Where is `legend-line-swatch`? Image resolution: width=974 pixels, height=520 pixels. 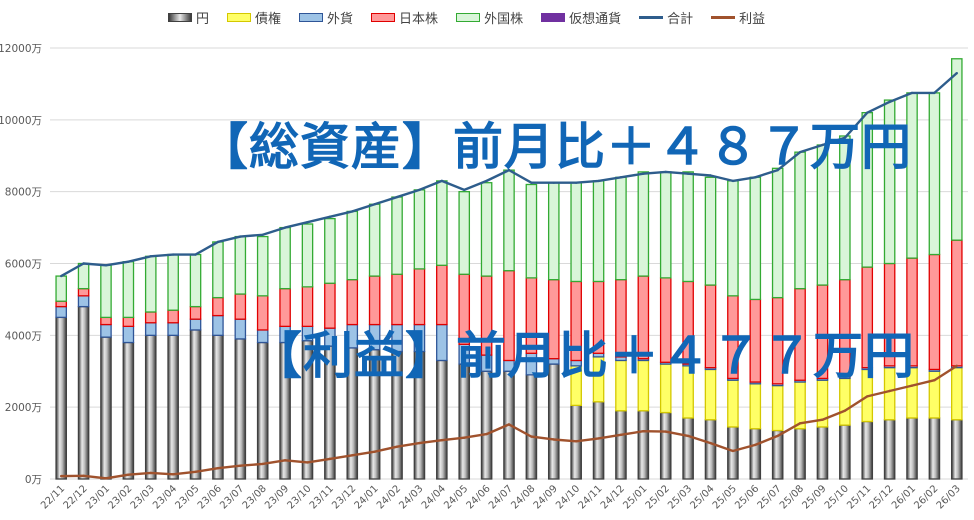 legend-line-swatch is located at coordinates (651, 17).